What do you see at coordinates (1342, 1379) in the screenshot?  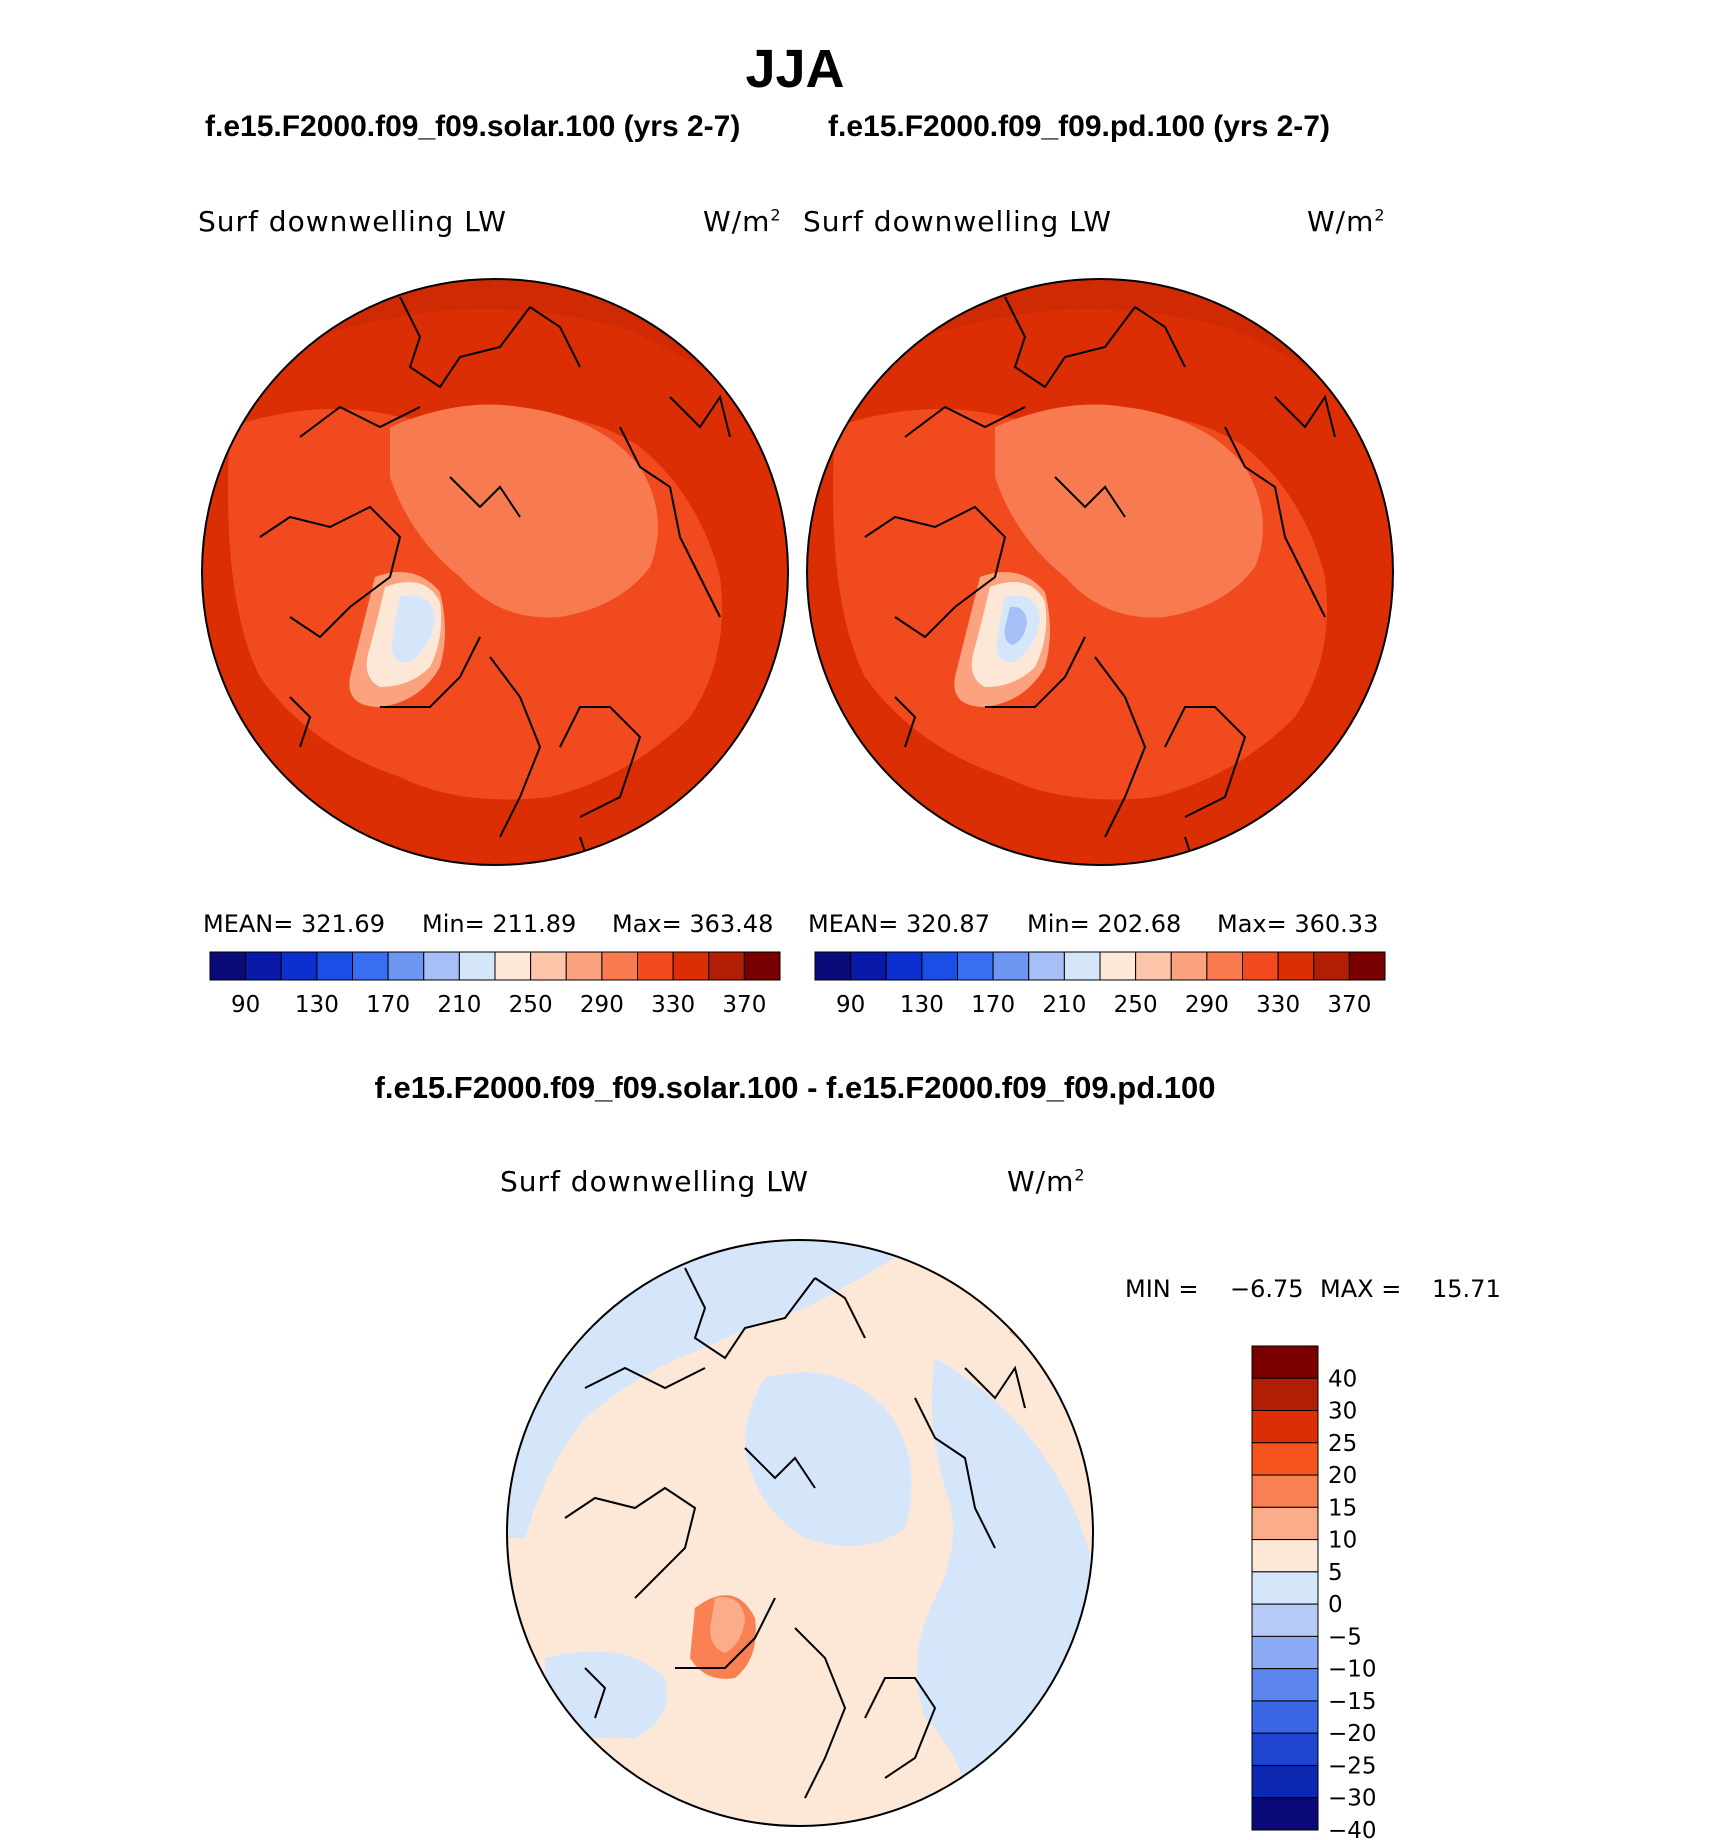 I see `diff-colorbar-tick-label: 40` at bounding box center [1342, 1379].